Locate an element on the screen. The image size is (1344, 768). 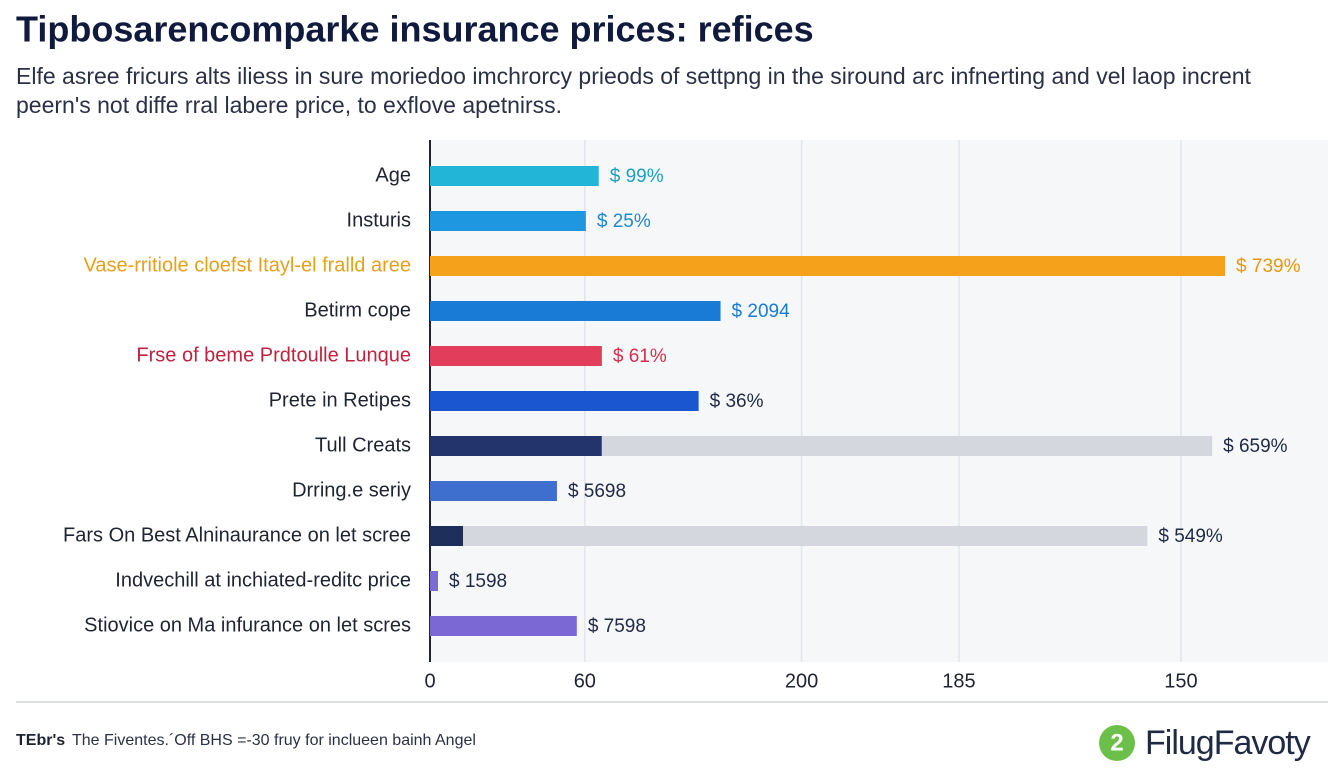
x-tick-label: 185 is located at coordinates (958, 681).